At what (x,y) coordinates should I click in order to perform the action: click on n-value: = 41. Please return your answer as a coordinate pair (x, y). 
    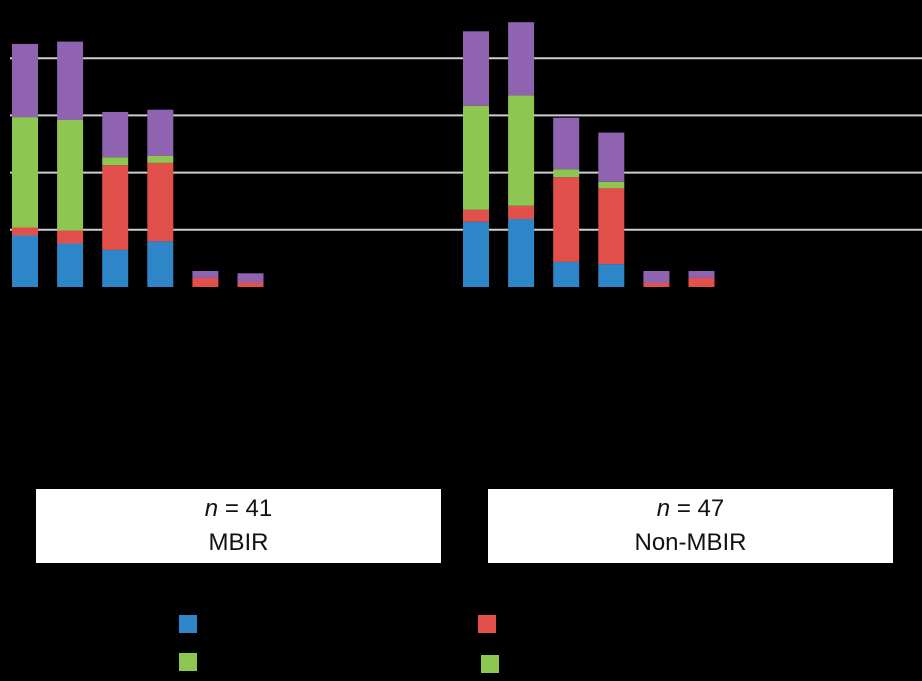
    Looking at the image, I should click on (245, 508).